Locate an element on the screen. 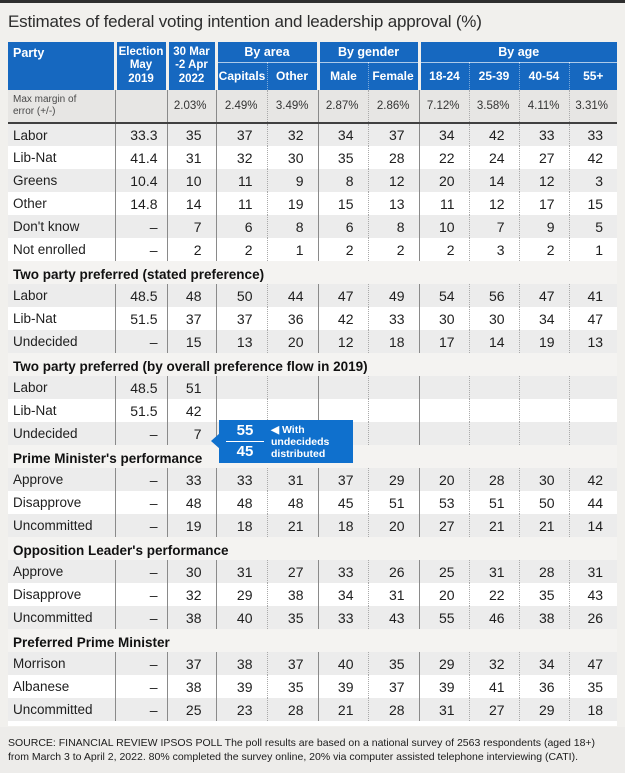  cell-value: 31 is located at coordinates (444, 709).